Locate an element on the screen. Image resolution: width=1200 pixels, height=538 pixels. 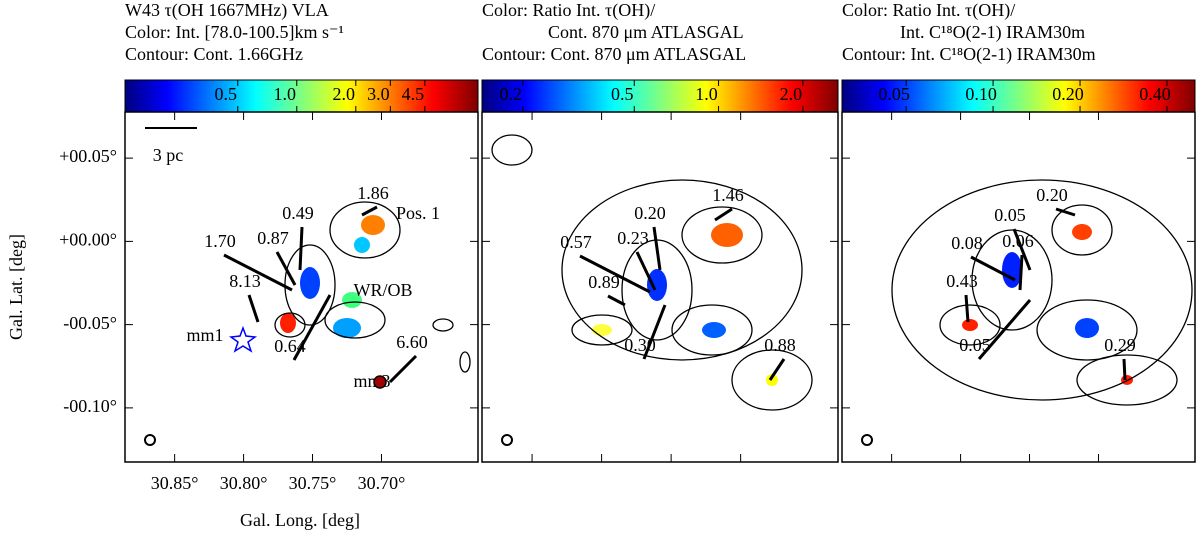
y-tick-label: +00.05° is located at coordinates (88, 156).